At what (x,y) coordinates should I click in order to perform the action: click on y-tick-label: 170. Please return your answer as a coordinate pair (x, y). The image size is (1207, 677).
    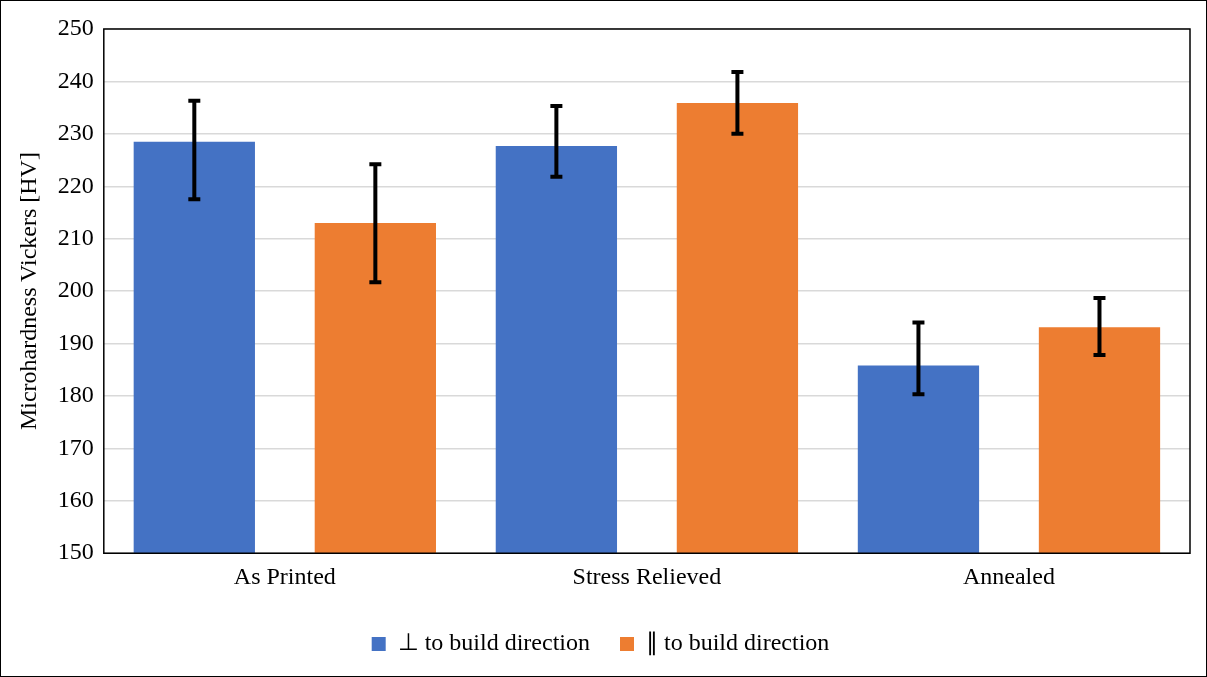
    Looking at the image, I should click on (75, 446).